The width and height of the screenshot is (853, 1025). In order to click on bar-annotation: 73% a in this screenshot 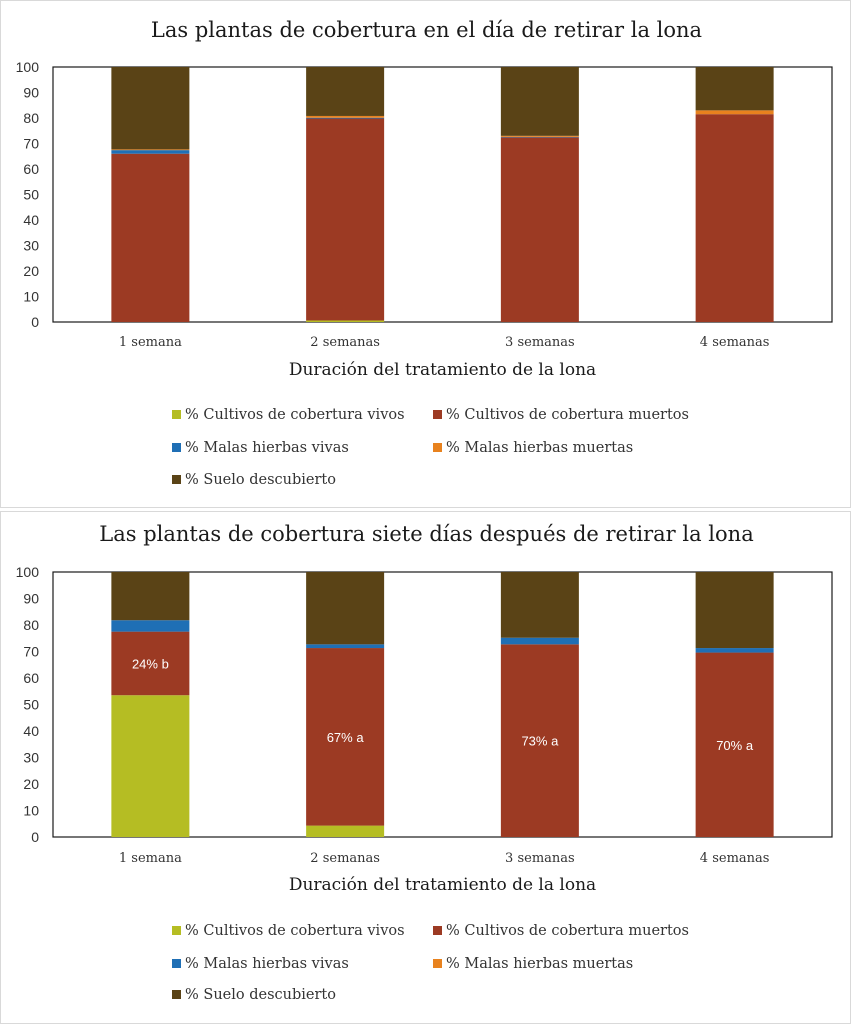, I will do `click(540, 741)`.